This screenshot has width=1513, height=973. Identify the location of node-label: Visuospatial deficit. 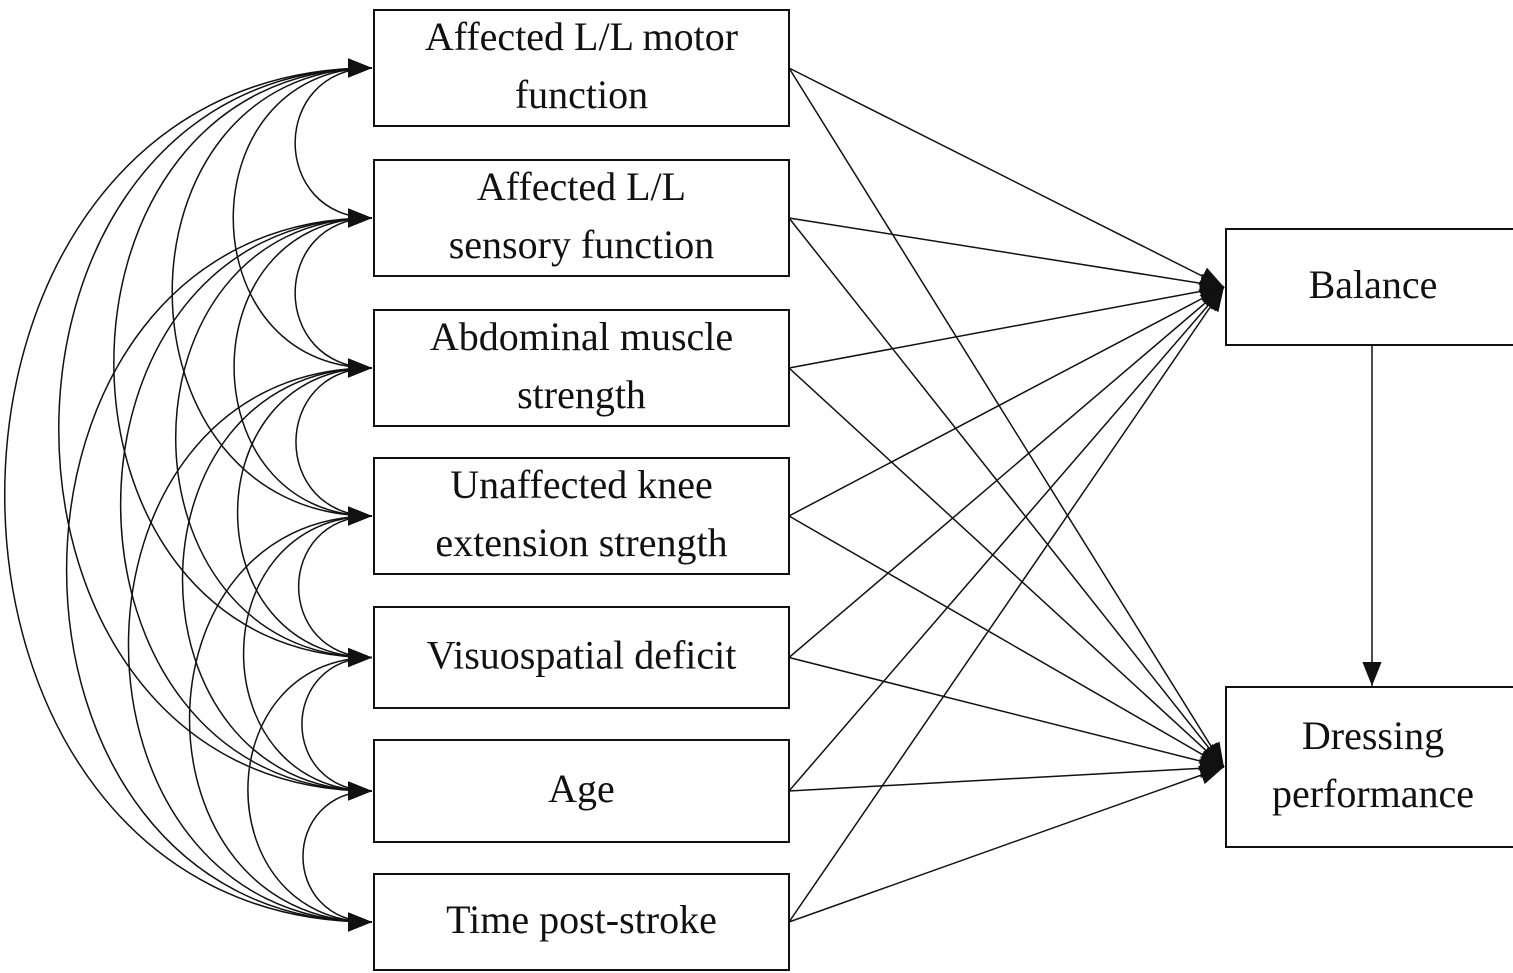
(582, 655).